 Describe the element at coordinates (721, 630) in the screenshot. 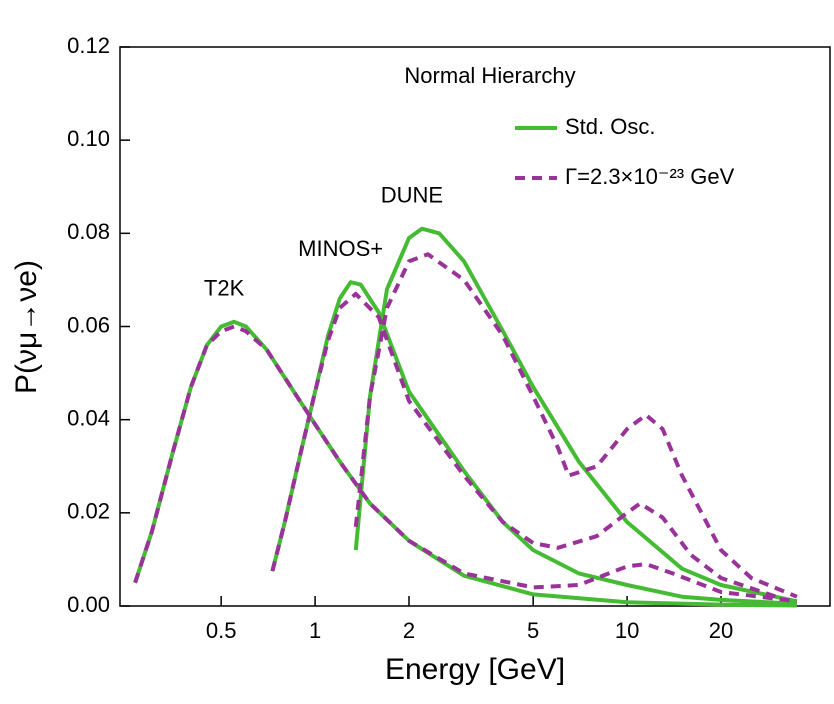

I see `x-tick-label: 20` at that location.